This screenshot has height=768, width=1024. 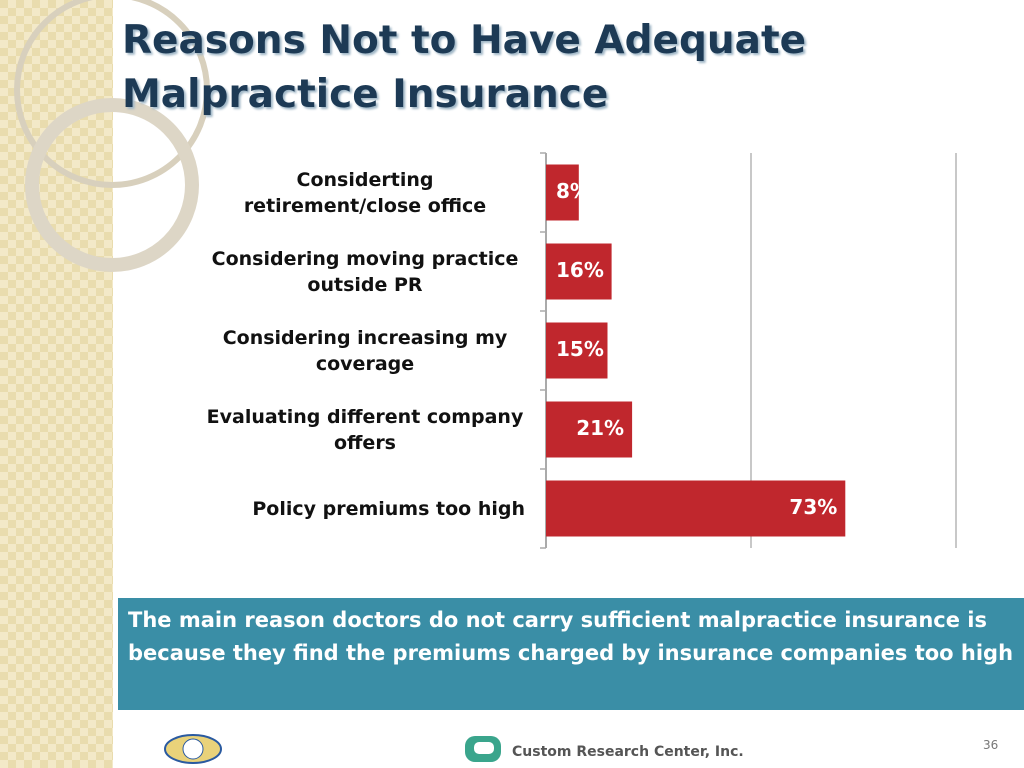 I want to click on category-label: Considerting retirement/close office, so click(x=365, y=192).